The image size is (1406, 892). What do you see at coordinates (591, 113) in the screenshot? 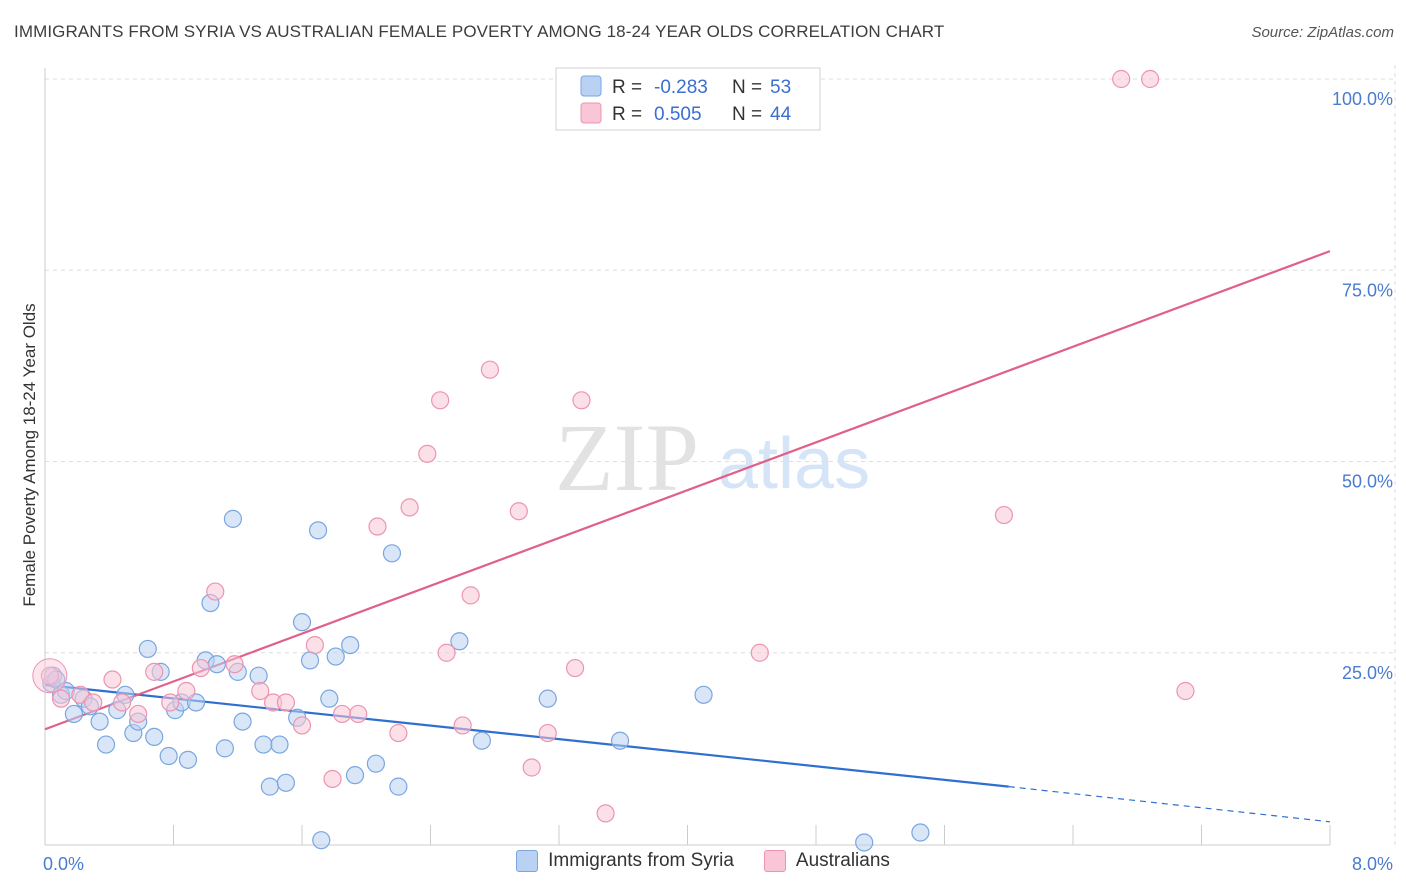
I see `legend-swatch-pink` at bounding box center [591, 113].